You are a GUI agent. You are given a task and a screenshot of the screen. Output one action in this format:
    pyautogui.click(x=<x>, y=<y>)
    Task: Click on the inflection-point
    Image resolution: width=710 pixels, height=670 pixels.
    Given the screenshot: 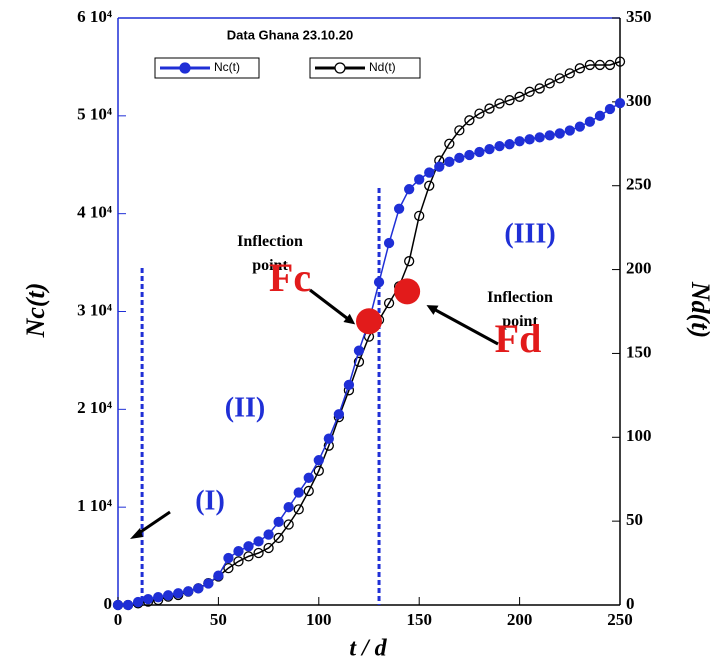 What is the action you would take?
    pyautogui.click(x=369, y=321)
    